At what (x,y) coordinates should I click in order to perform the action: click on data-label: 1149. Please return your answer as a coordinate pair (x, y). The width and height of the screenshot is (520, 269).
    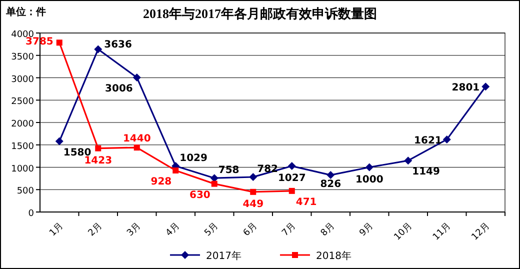
    Looking at the image, I should click on (426, 172).